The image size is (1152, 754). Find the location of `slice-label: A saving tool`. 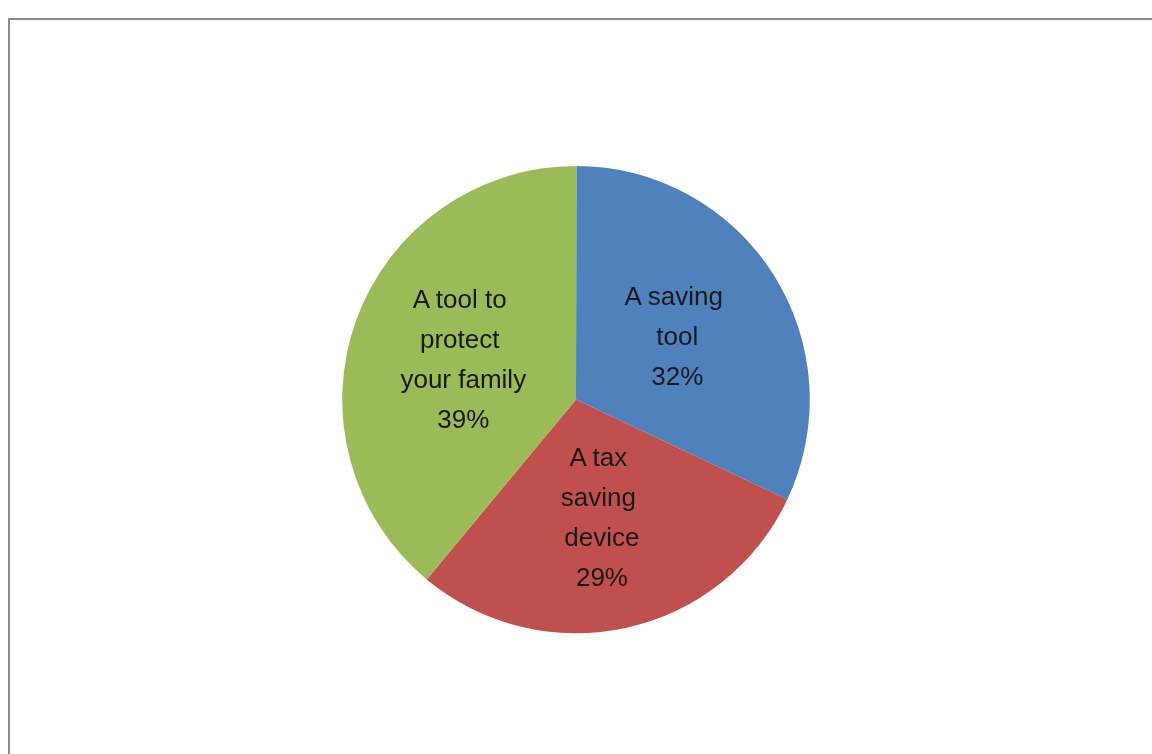

slice-label: A saving tool is located at coordinates (677, 315).